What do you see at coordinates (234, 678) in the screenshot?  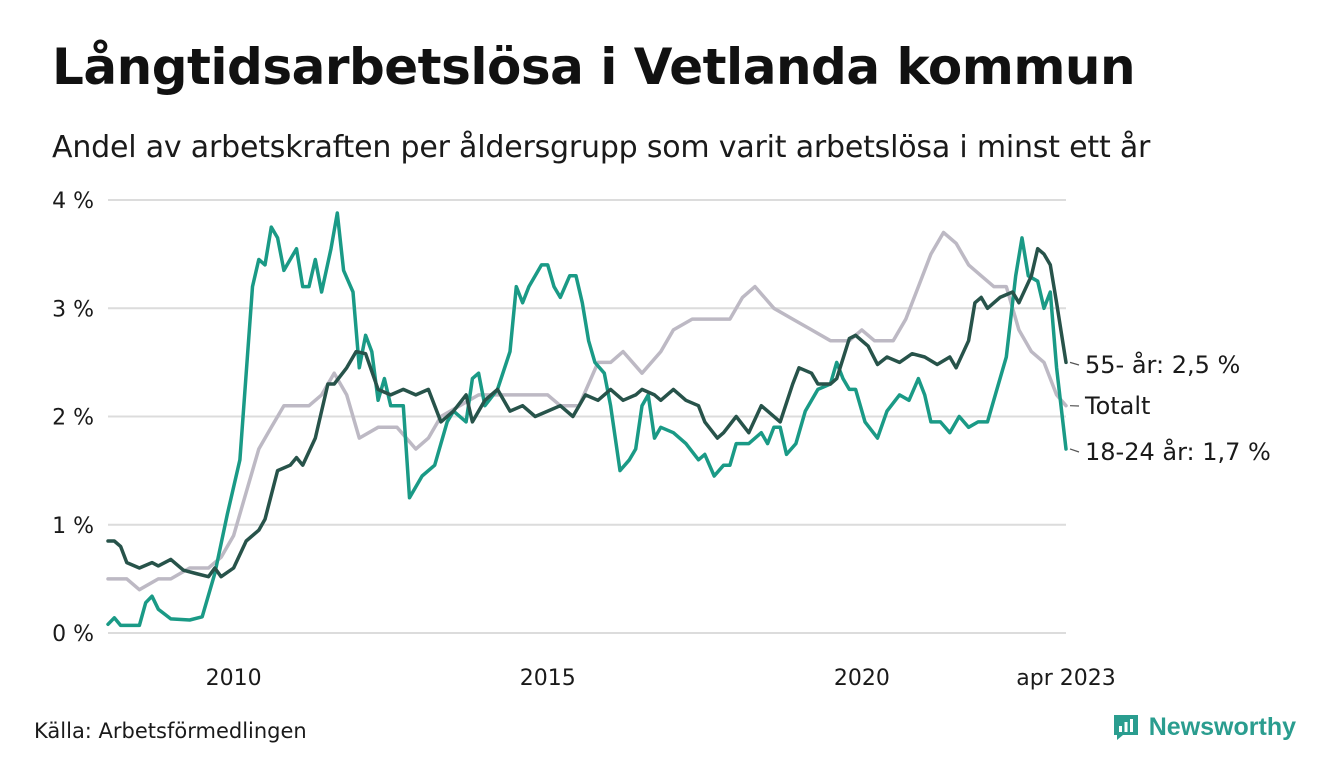 I see `x-tick-label: 2010` at bounding box center [234, 678].